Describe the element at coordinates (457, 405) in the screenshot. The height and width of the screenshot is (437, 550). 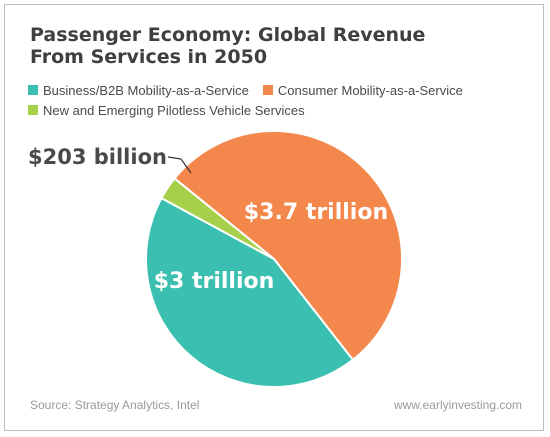
I see `website-link: www.earlyinvesting.com` at that location.